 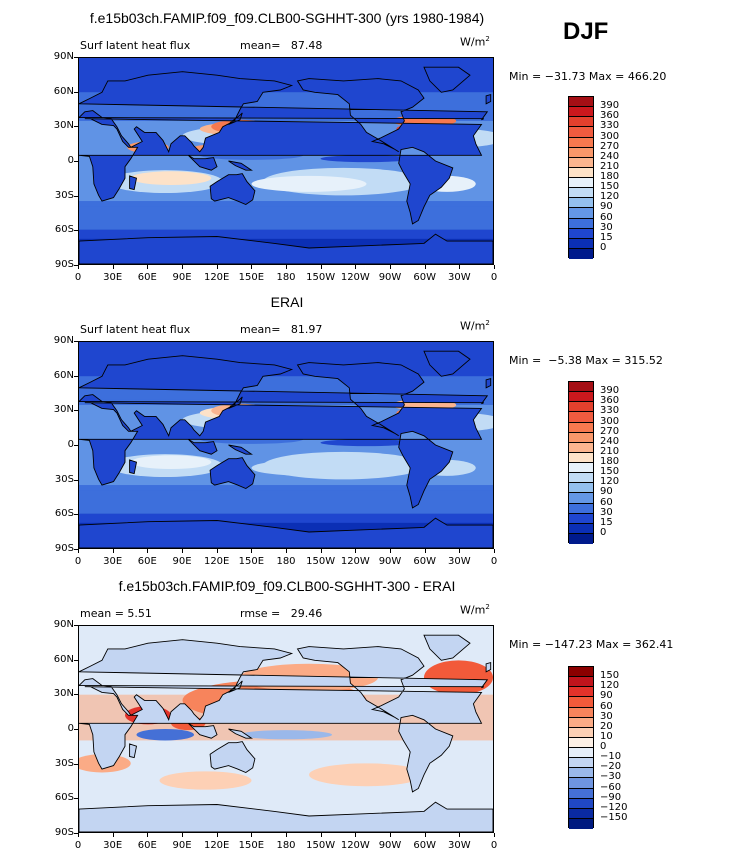 I want to click on colorbar-label: −30, so click(x=611, y=777).